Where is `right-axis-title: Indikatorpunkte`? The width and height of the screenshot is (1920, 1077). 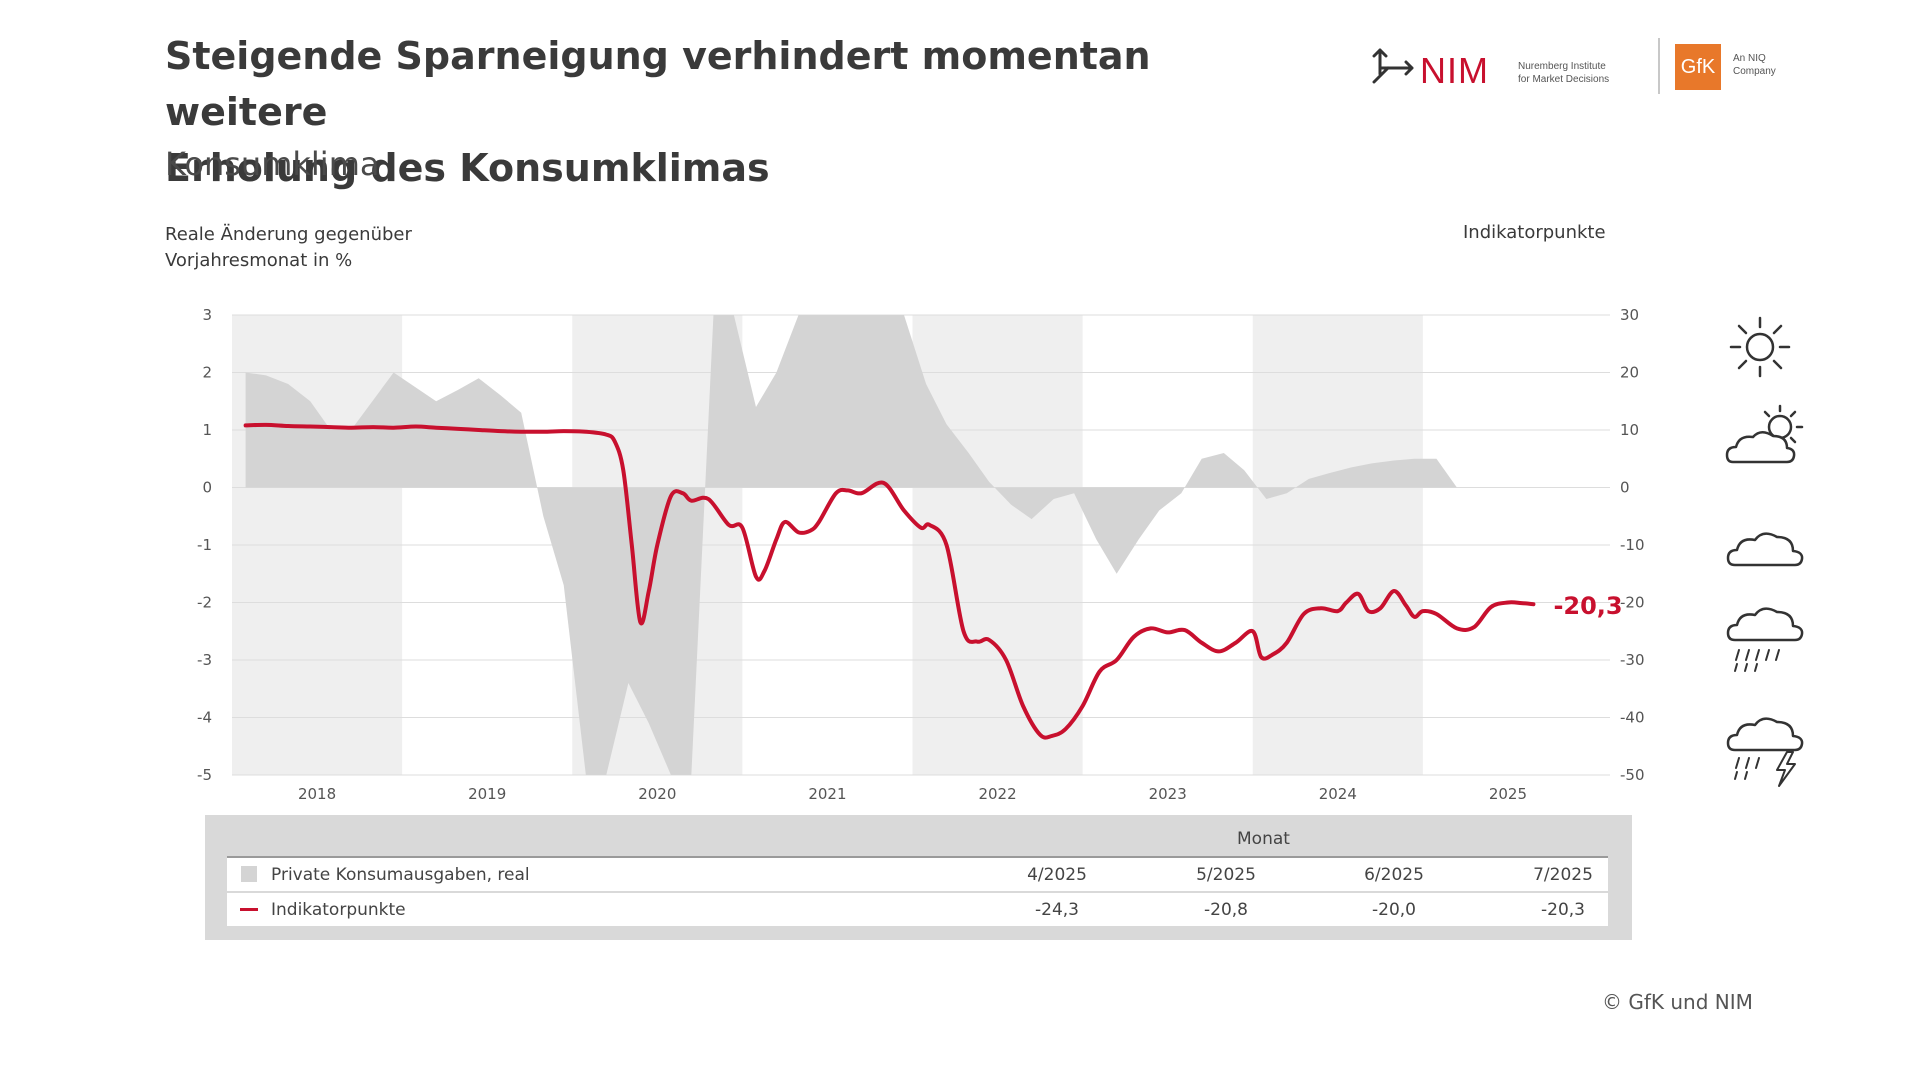
right-axis-title: Indikatorpunkte is located at coordinates (1534, 232).